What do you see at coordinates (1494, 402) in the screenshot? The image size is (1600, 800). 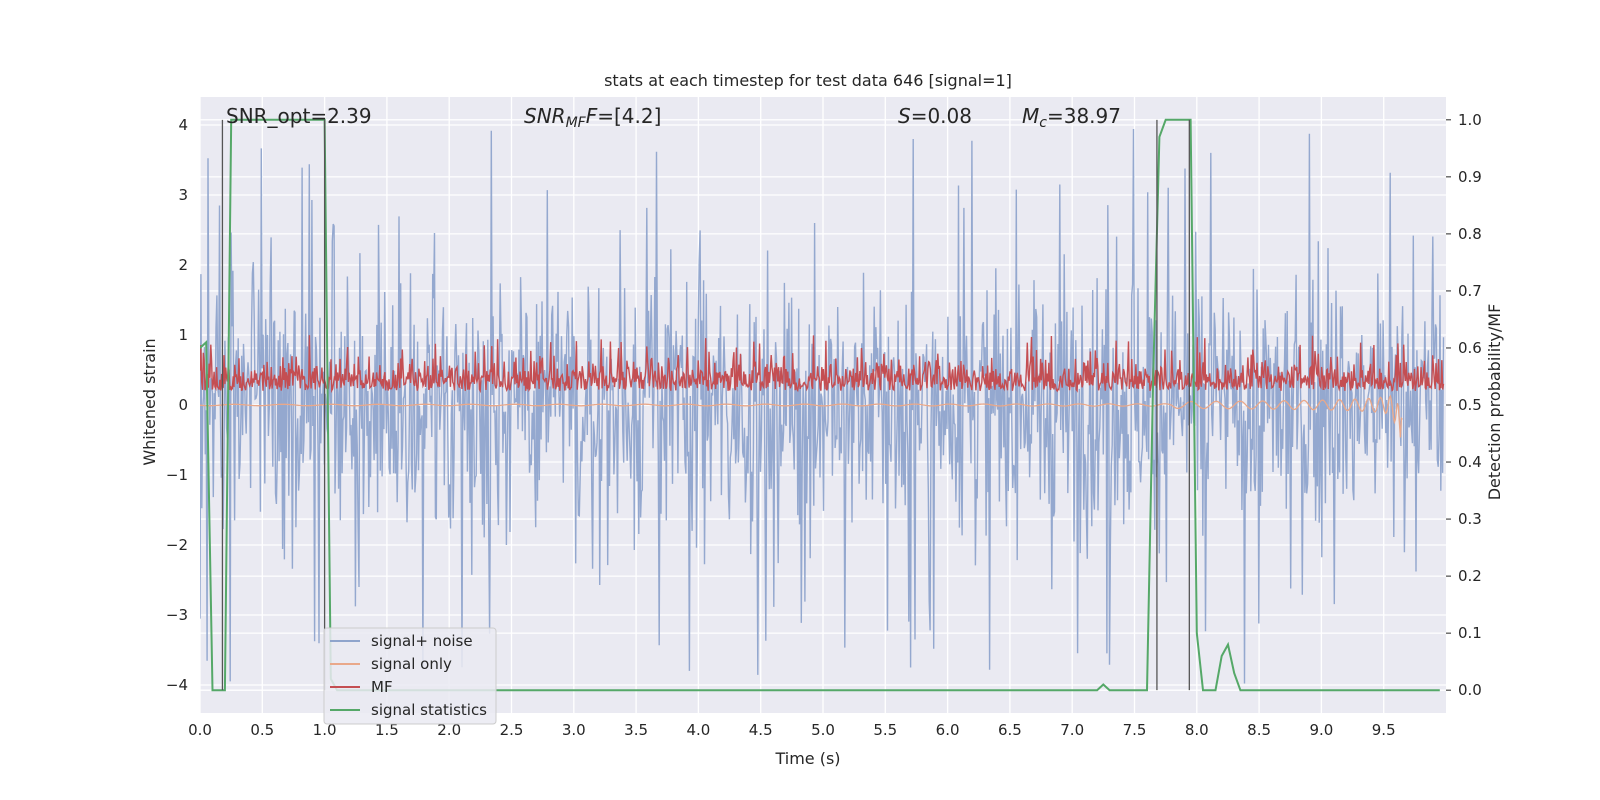 I see `y-axis-label-right: Detection probability/MF` at bounding box center [1494, 402].